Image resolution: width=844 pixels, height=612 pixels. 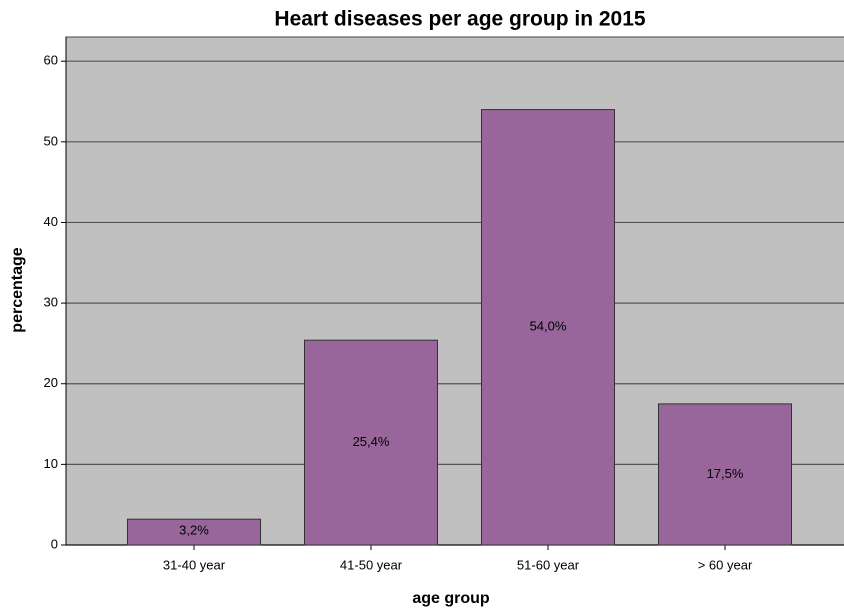 I want to click on x-tick-label: 31-40 year, so click(x=194, y=564).